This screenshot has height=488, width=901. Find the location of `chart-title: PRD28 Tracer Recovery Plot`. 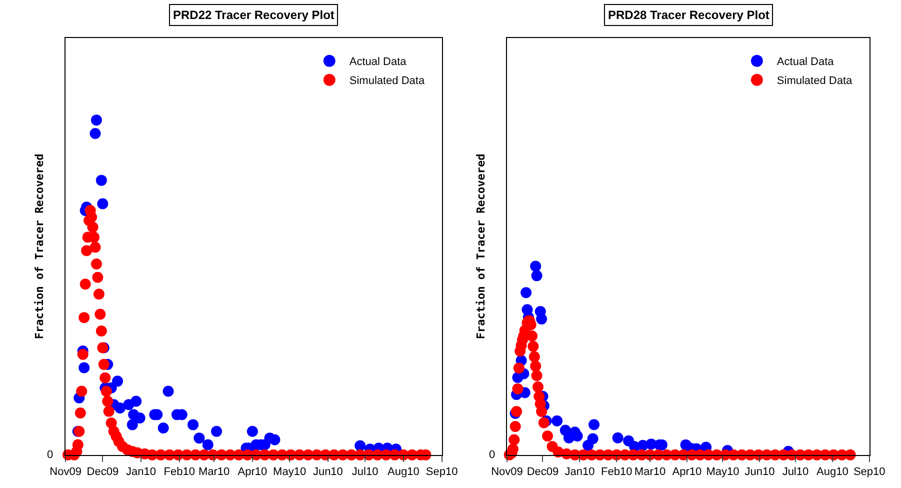

chart-title: PRD28 Tracer Recovery Plot is located at coordinates (689, 15).